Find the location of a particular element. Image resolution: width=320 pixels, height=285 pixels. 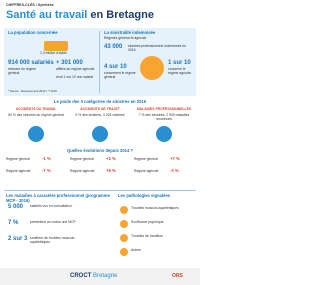

ra-evolution: +5 % is located at coordinates (111, 170).